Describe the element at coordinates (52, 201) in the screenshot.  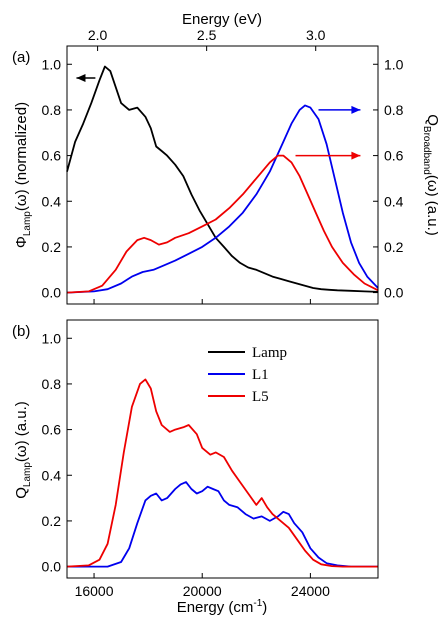
I see `a-left-tick-label: 0.4` at that location.